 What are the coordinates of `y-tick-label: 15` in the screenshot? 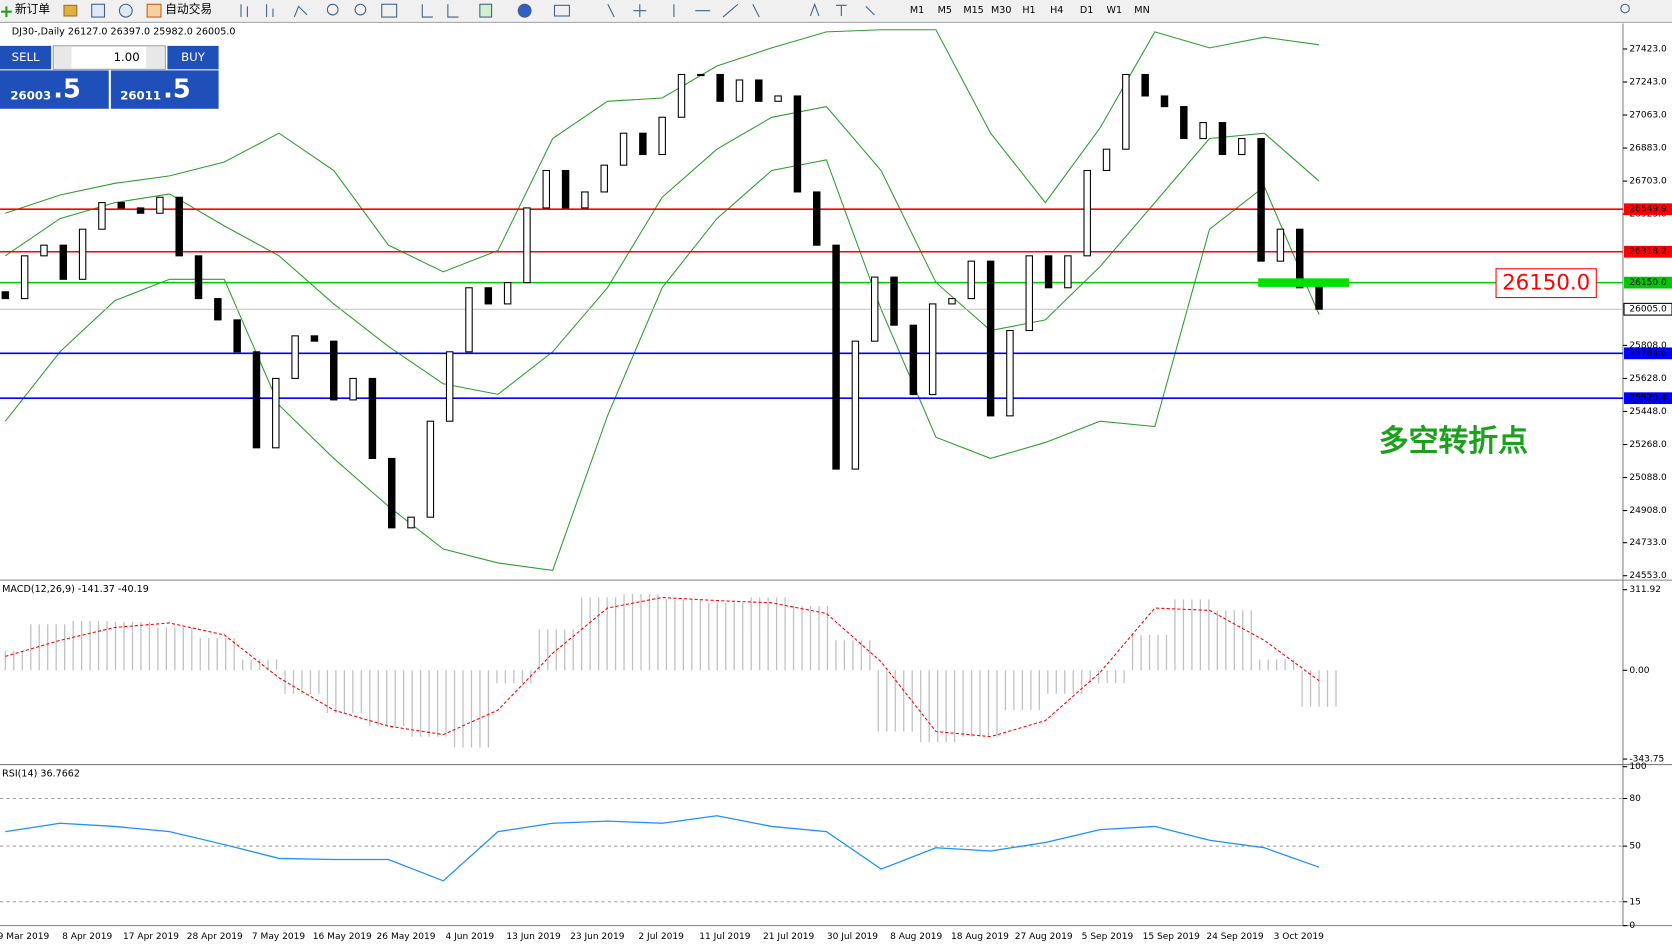 It's located at (1635, 902).